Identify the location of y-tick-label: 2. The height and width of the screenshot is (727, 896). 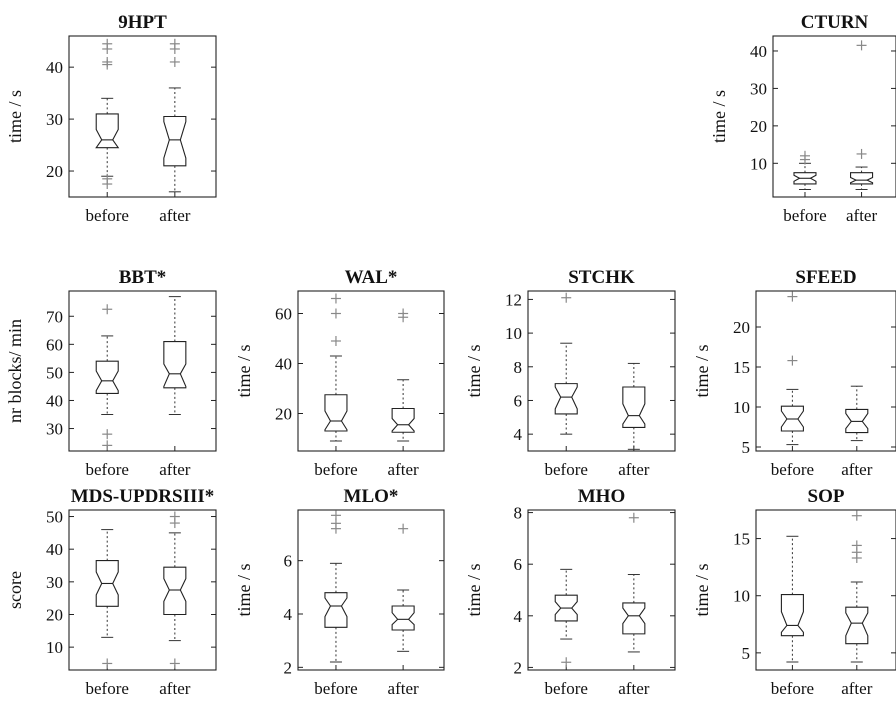
(288, 667).